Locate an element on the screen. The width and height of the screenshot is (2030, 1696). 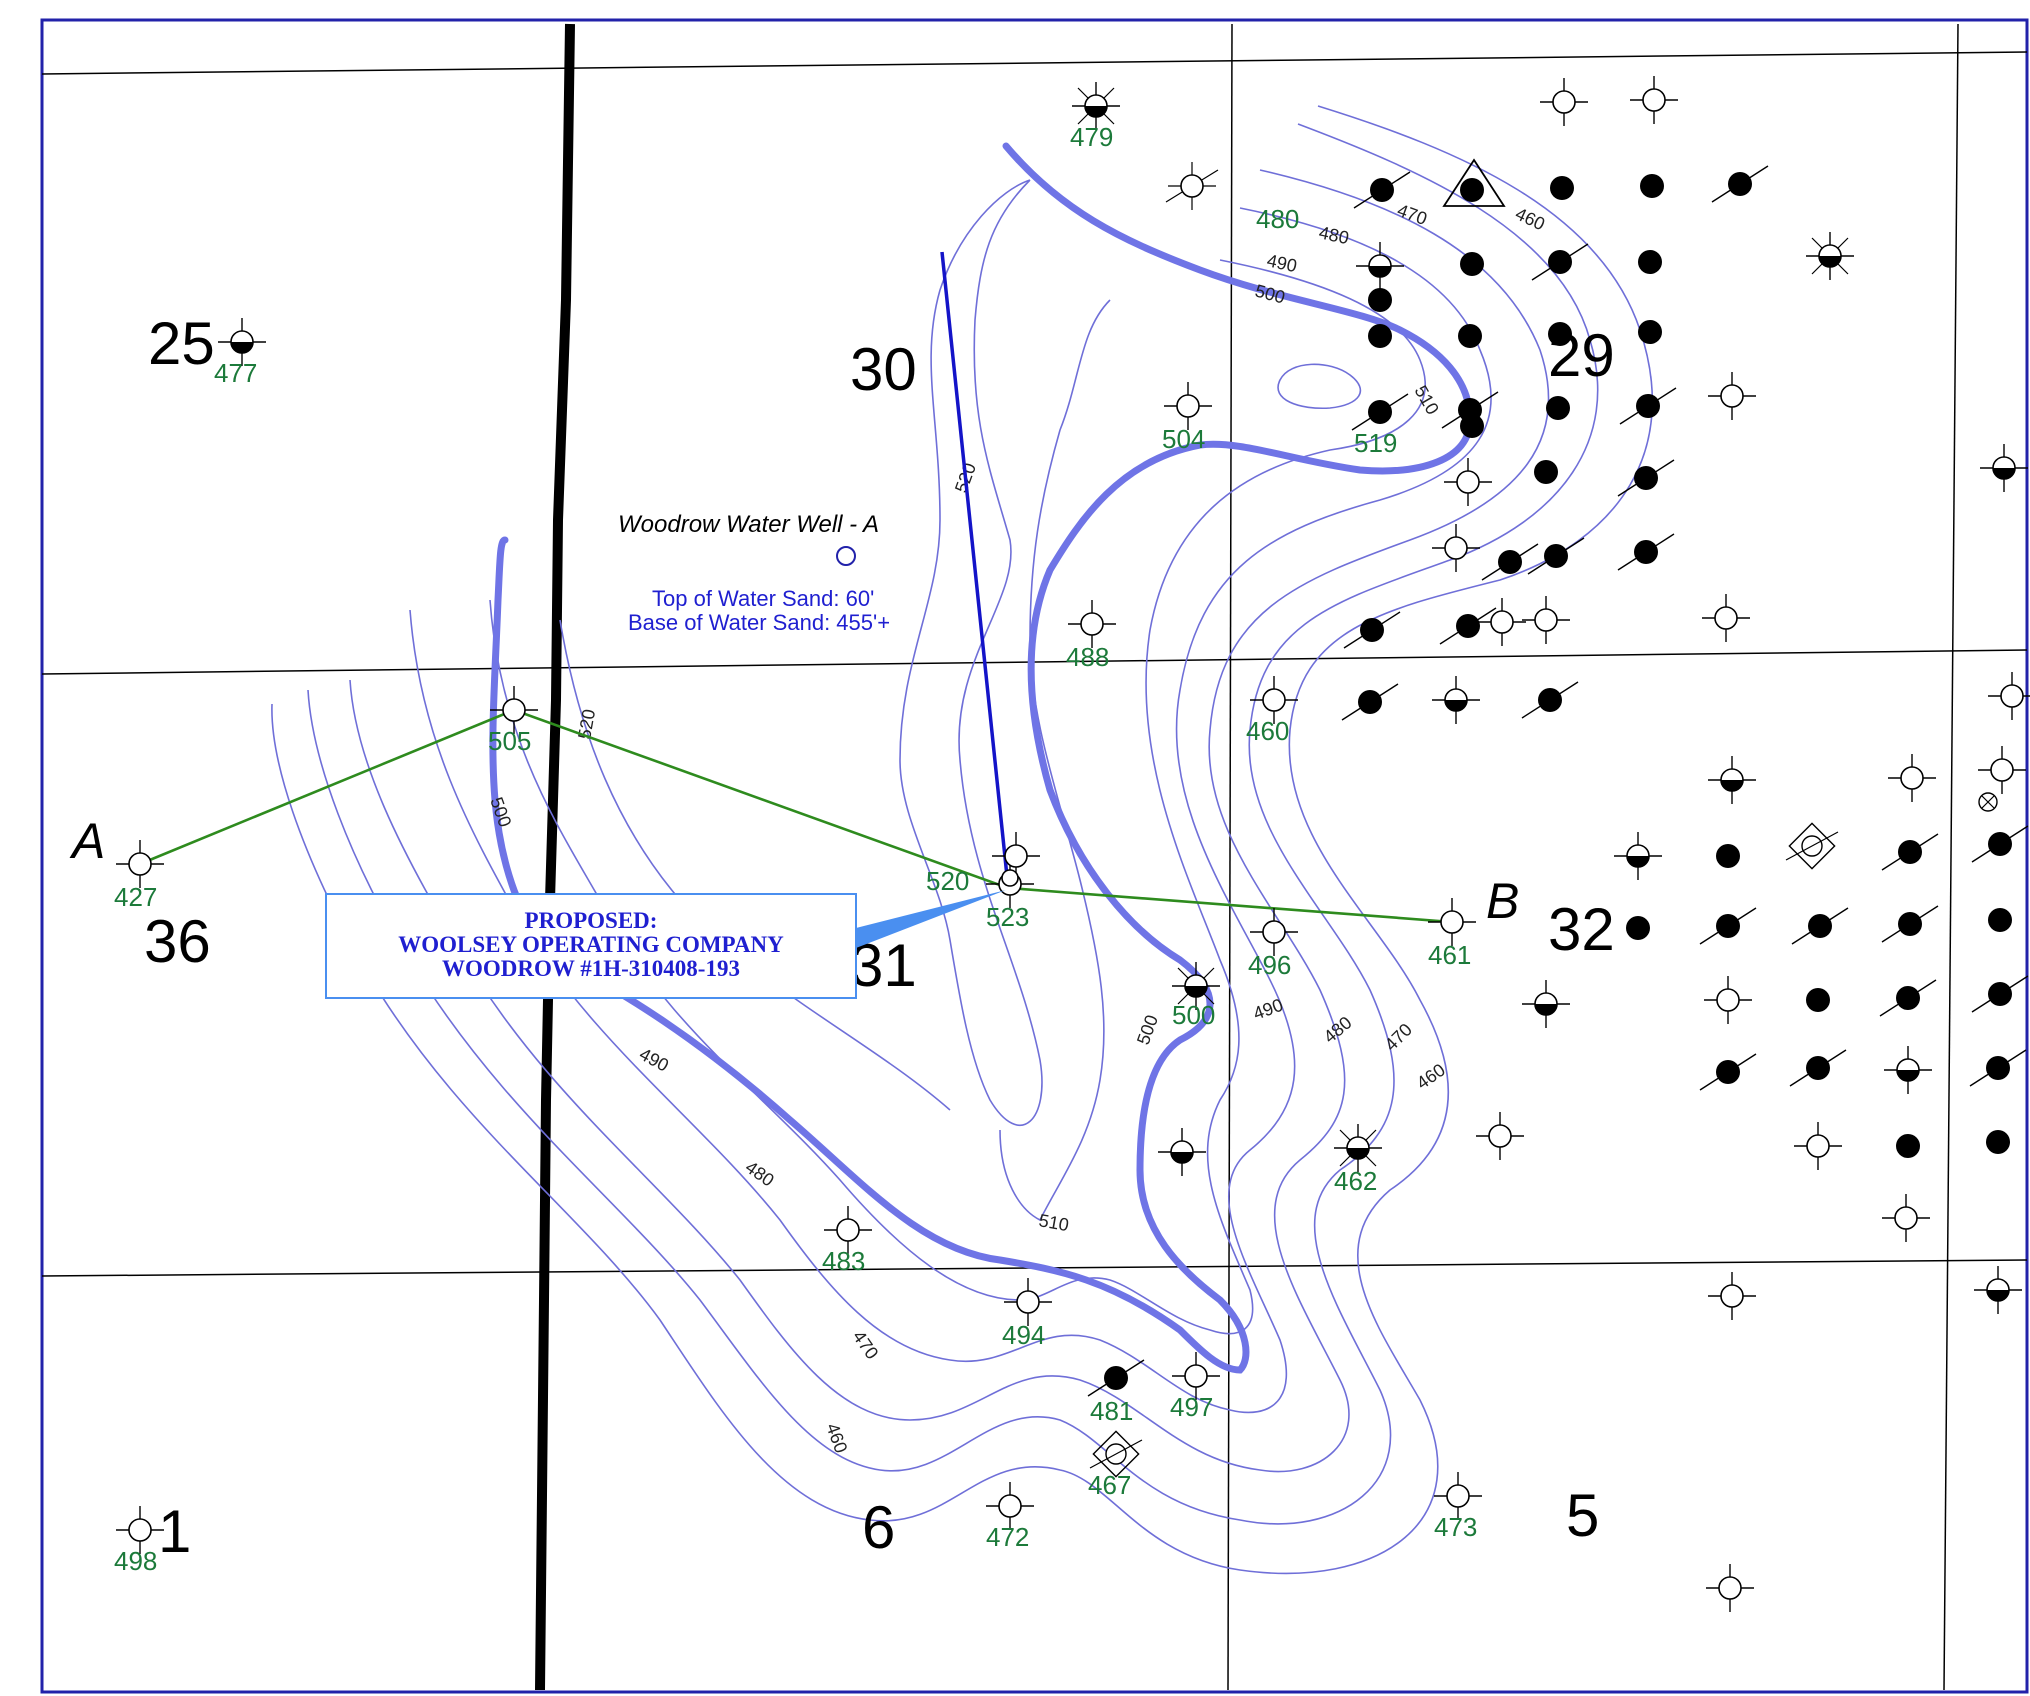
injection-well-icon is located at coordinates (1988, 802).